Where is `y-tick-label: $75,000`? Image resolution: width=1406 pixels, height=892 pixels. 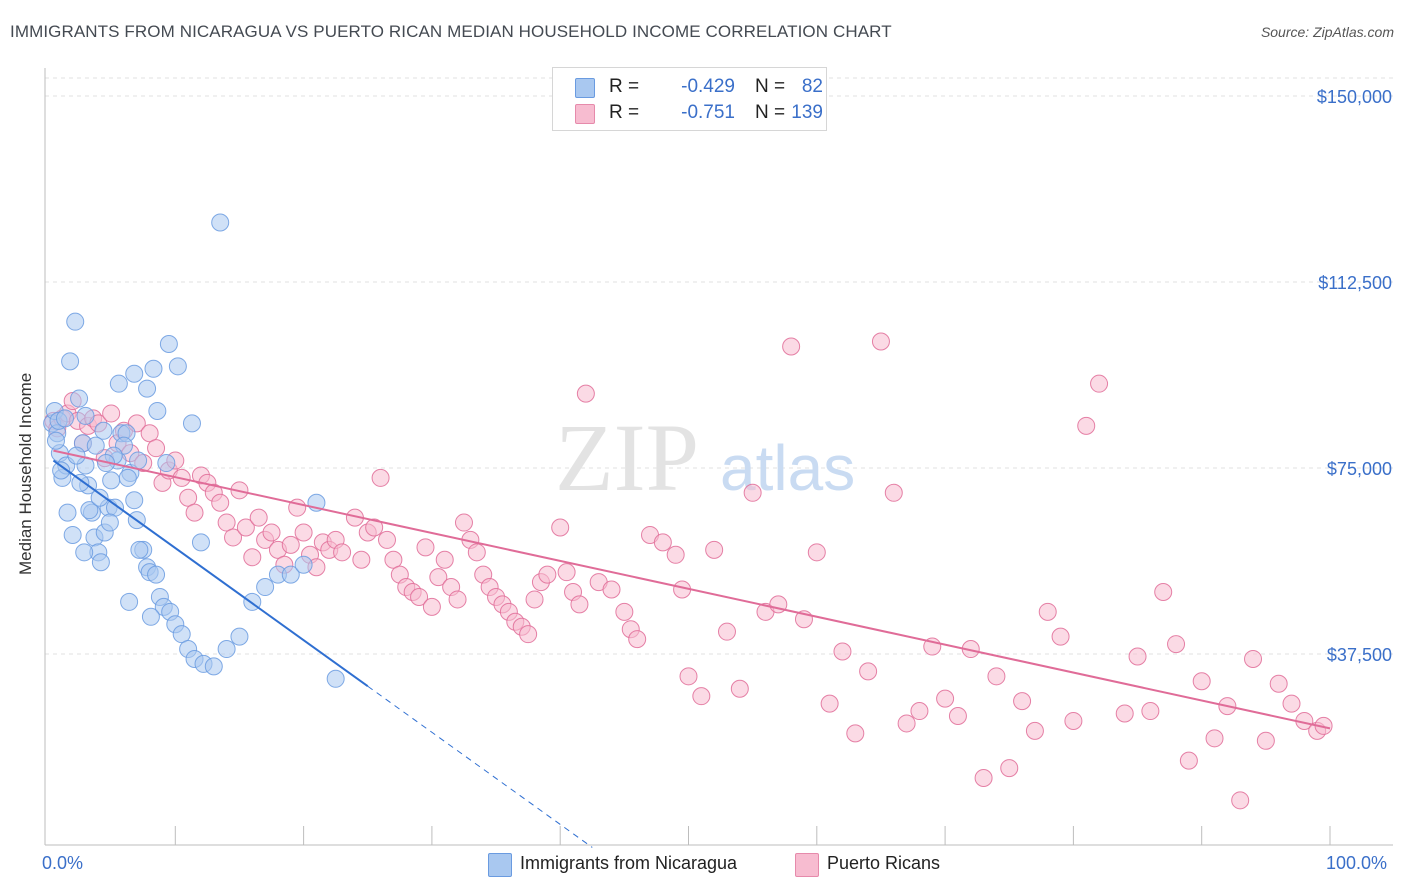
y-tick-label: $75,000 is located at coordinates (1359, 469).